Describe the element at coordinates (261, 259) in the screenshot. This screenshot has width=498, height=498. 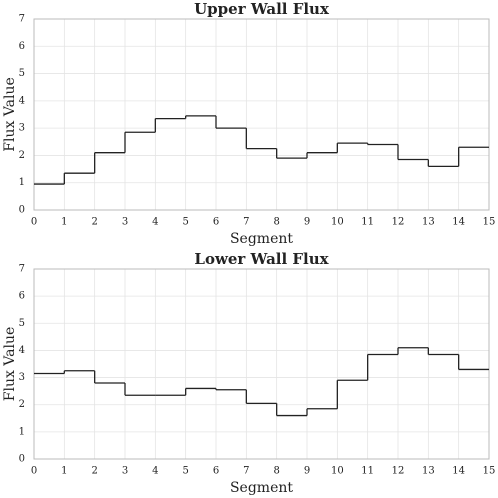
I see `chart-title: Lower Wall Flux` at that location.